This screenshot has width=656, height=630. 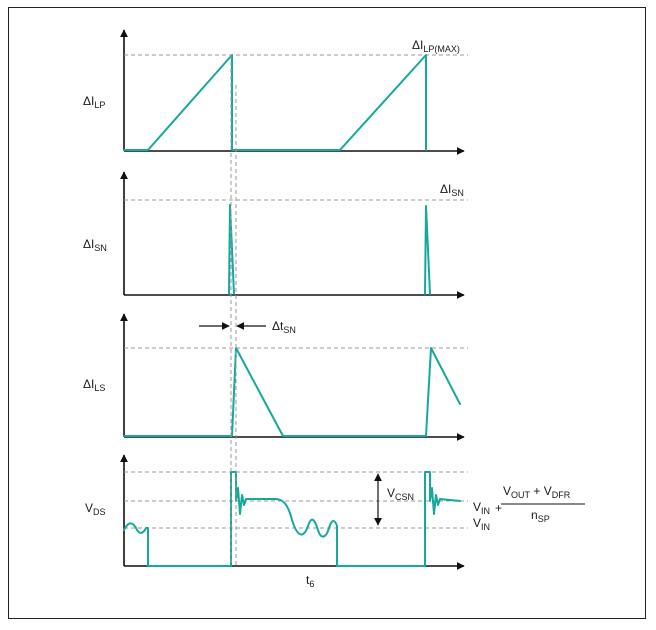 What do you see at coordinates (537, 492) in the screenshot?
I see `formula-numerator: VOUT + VDFR` at bounding box center [537, 492].